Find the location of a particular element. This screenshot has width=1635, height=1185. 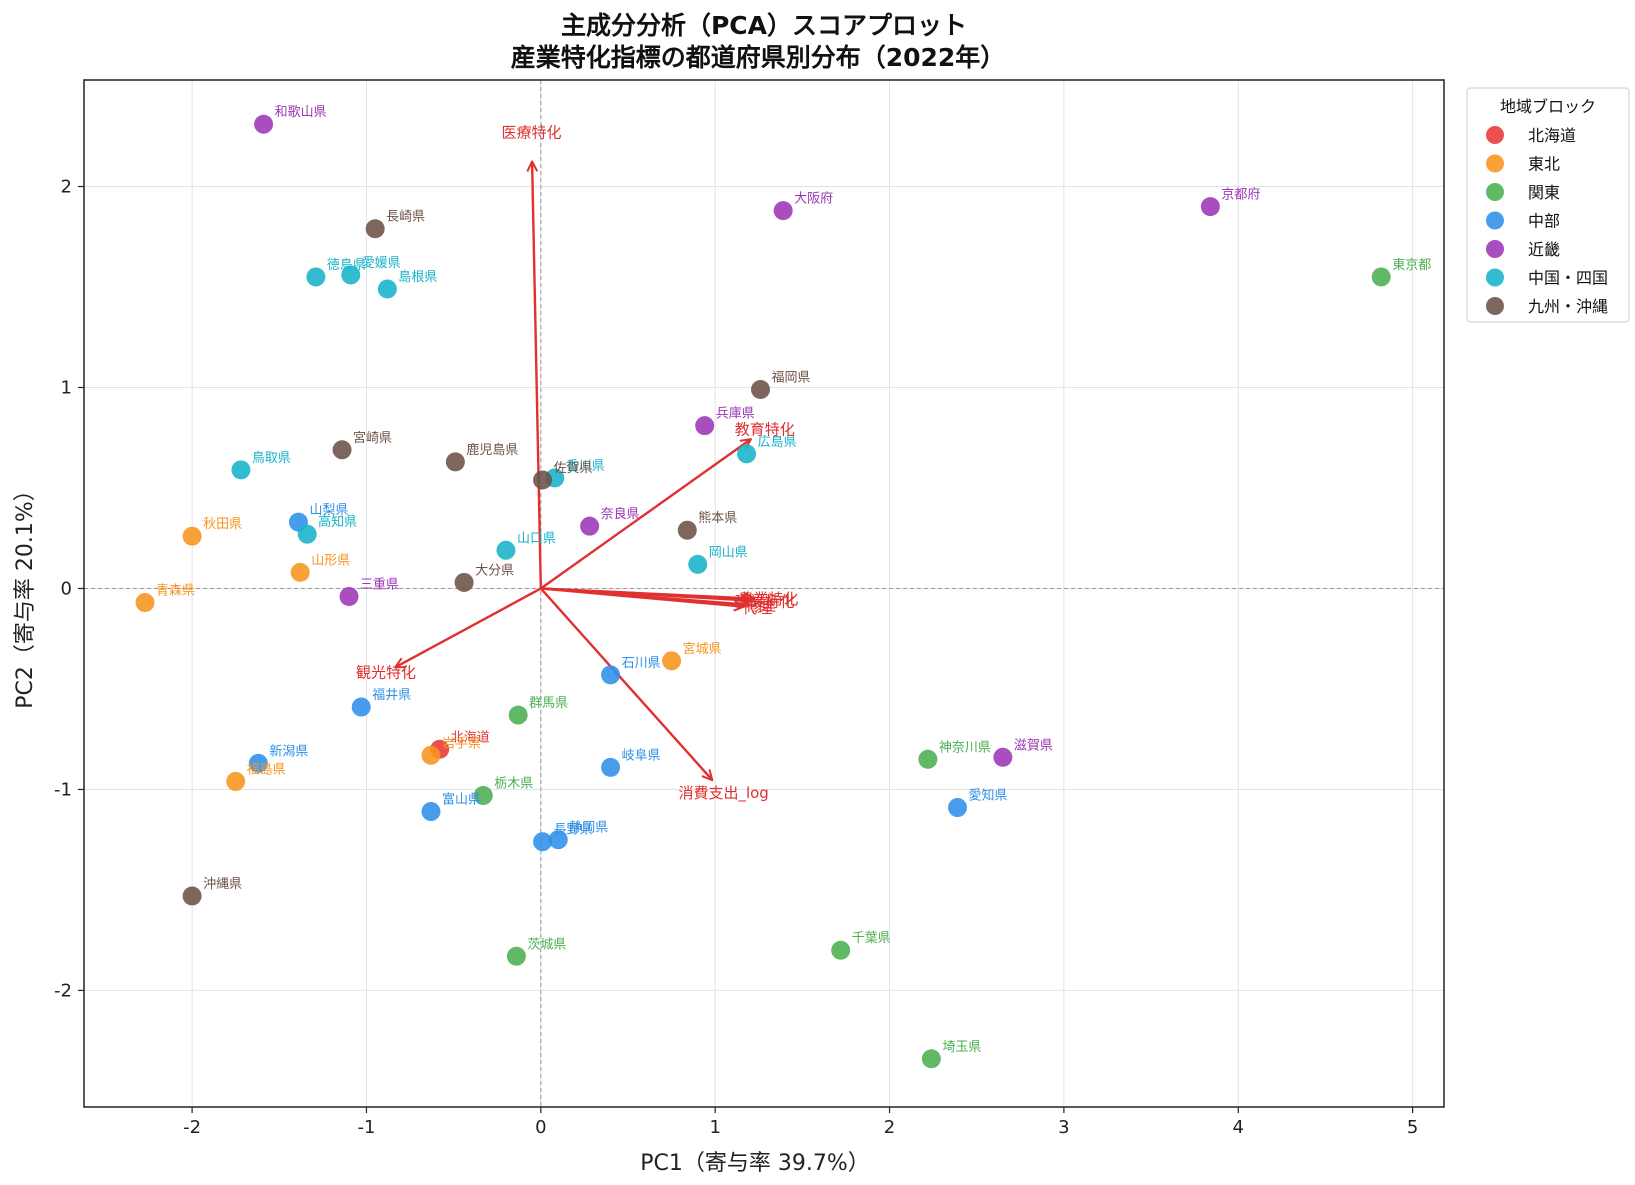

chart-subtitle: 産業特化指標の都道府県別分布（2022年） is located at coordinates (758, 57).